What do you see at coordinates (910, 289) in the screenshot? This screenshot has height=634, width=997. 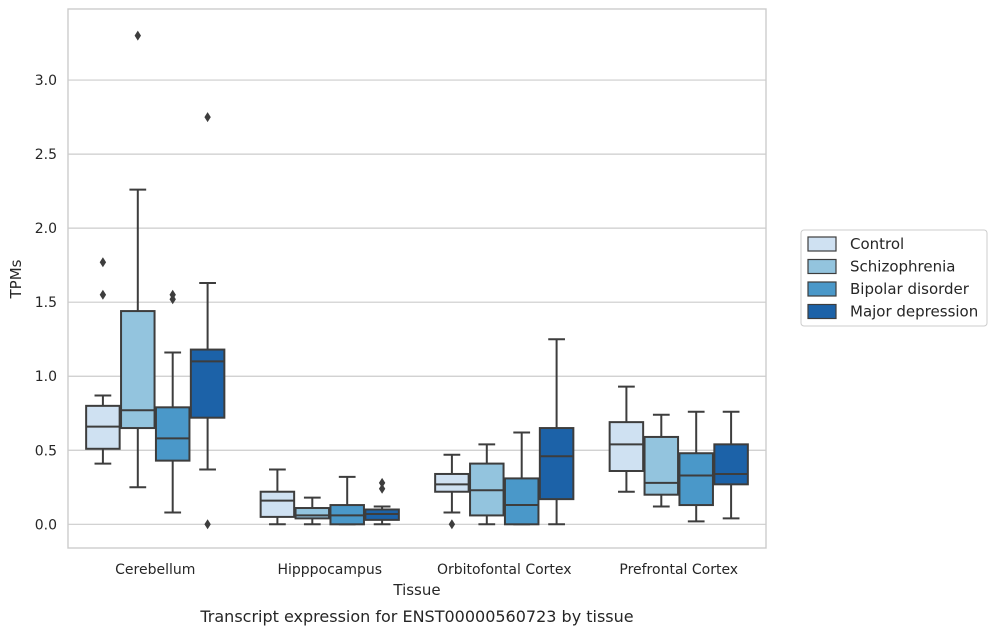 I see `legend-label: Bipolar disorder` at bounding box center [910, 289].